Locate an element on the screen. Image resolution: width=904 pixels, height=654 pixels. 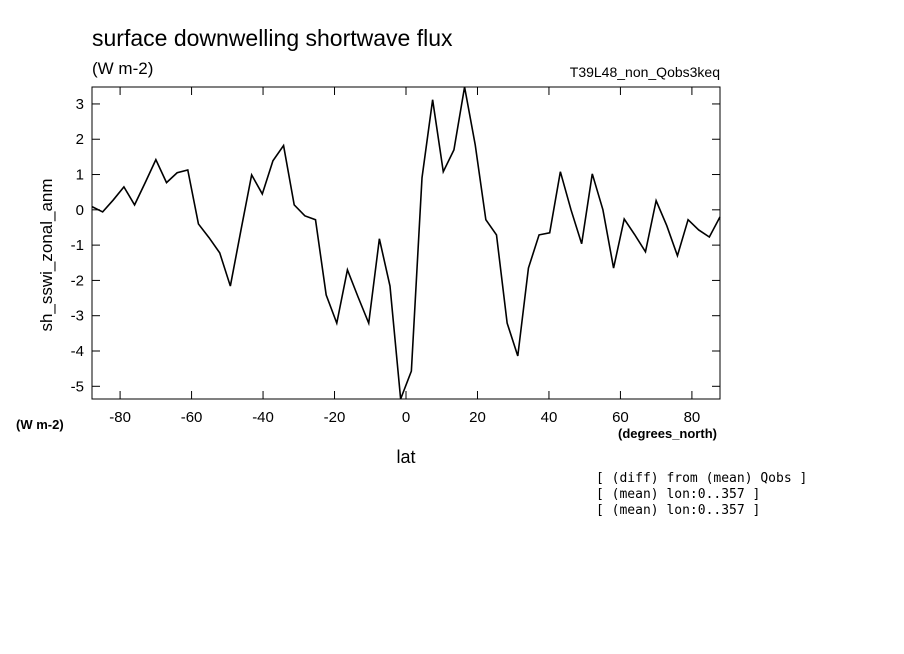
note: [ (diff) from (mean) Qobs ] is located at coordinates (701, 478).